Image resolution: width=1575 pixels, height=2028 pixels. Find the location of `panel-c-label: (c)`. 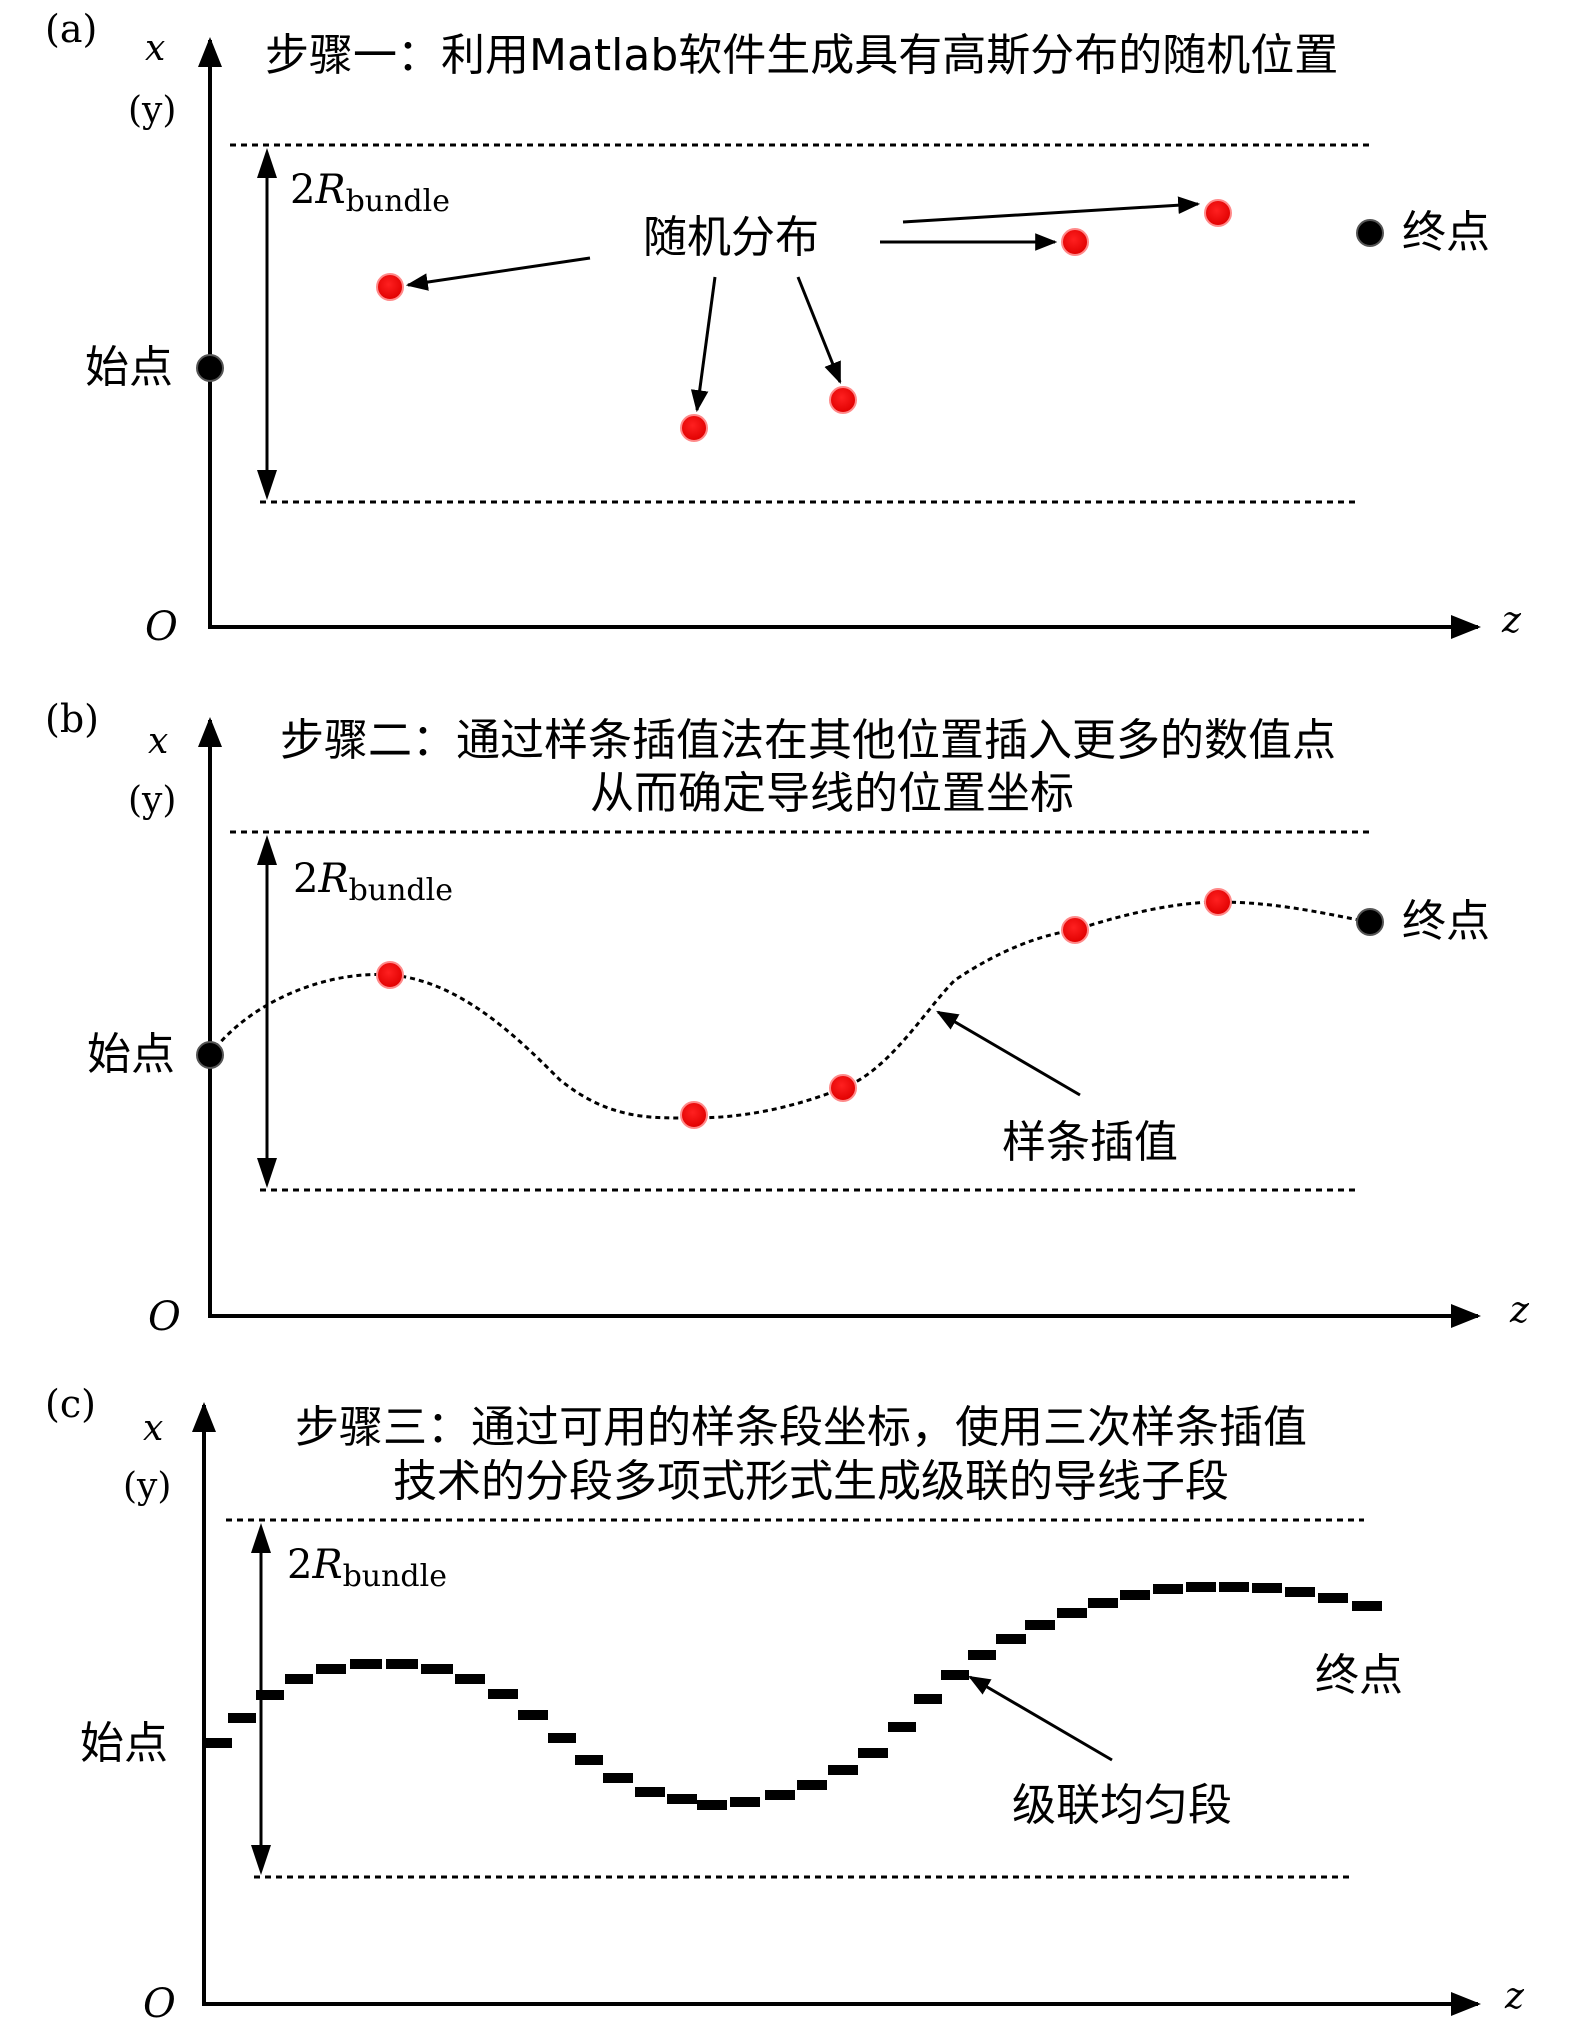

panel-c-label: (c) is located at coordinates (70, 1404).